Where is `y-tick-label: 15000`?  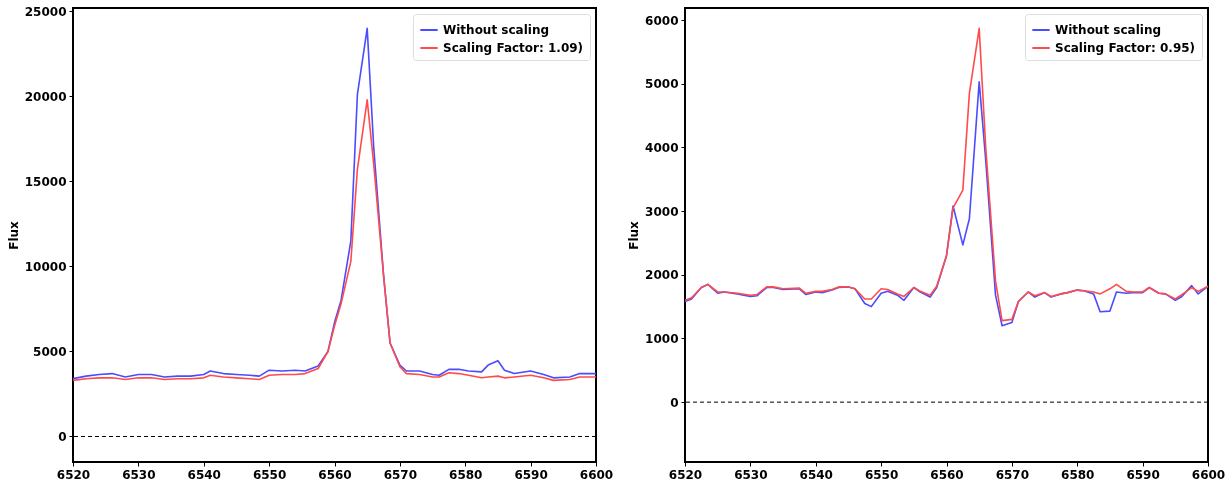 y-tick-label: 15000 is located at coordinates (45, 181).